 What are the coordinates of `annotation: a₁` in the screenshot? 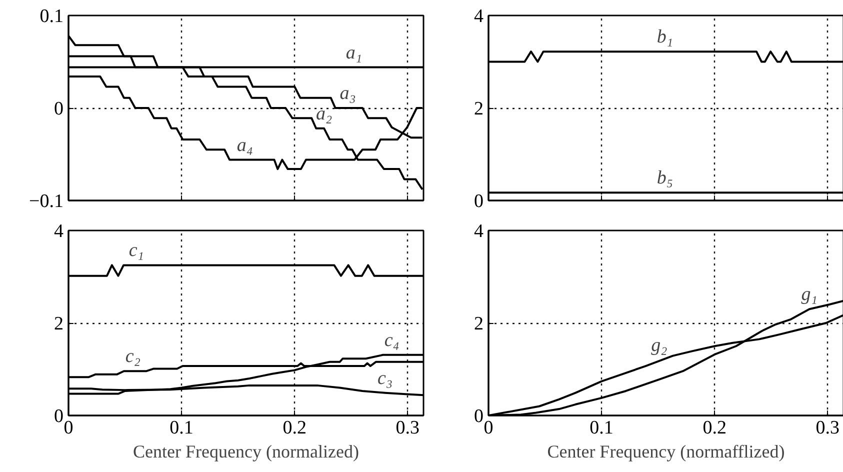 It's located at (354, 53).